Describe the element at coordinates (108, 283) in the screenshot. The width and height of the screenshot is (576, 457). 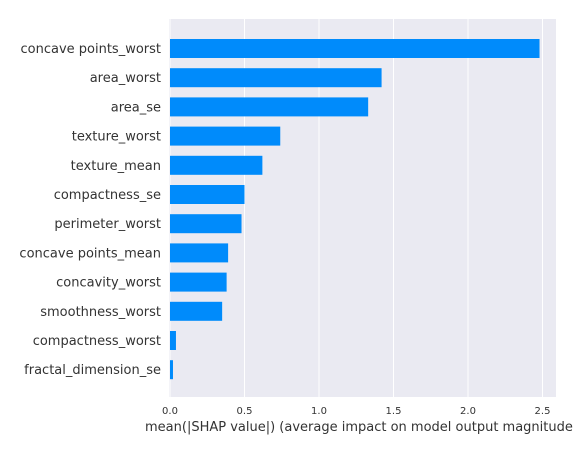
I see `category-label: concavity_worst` at that location.